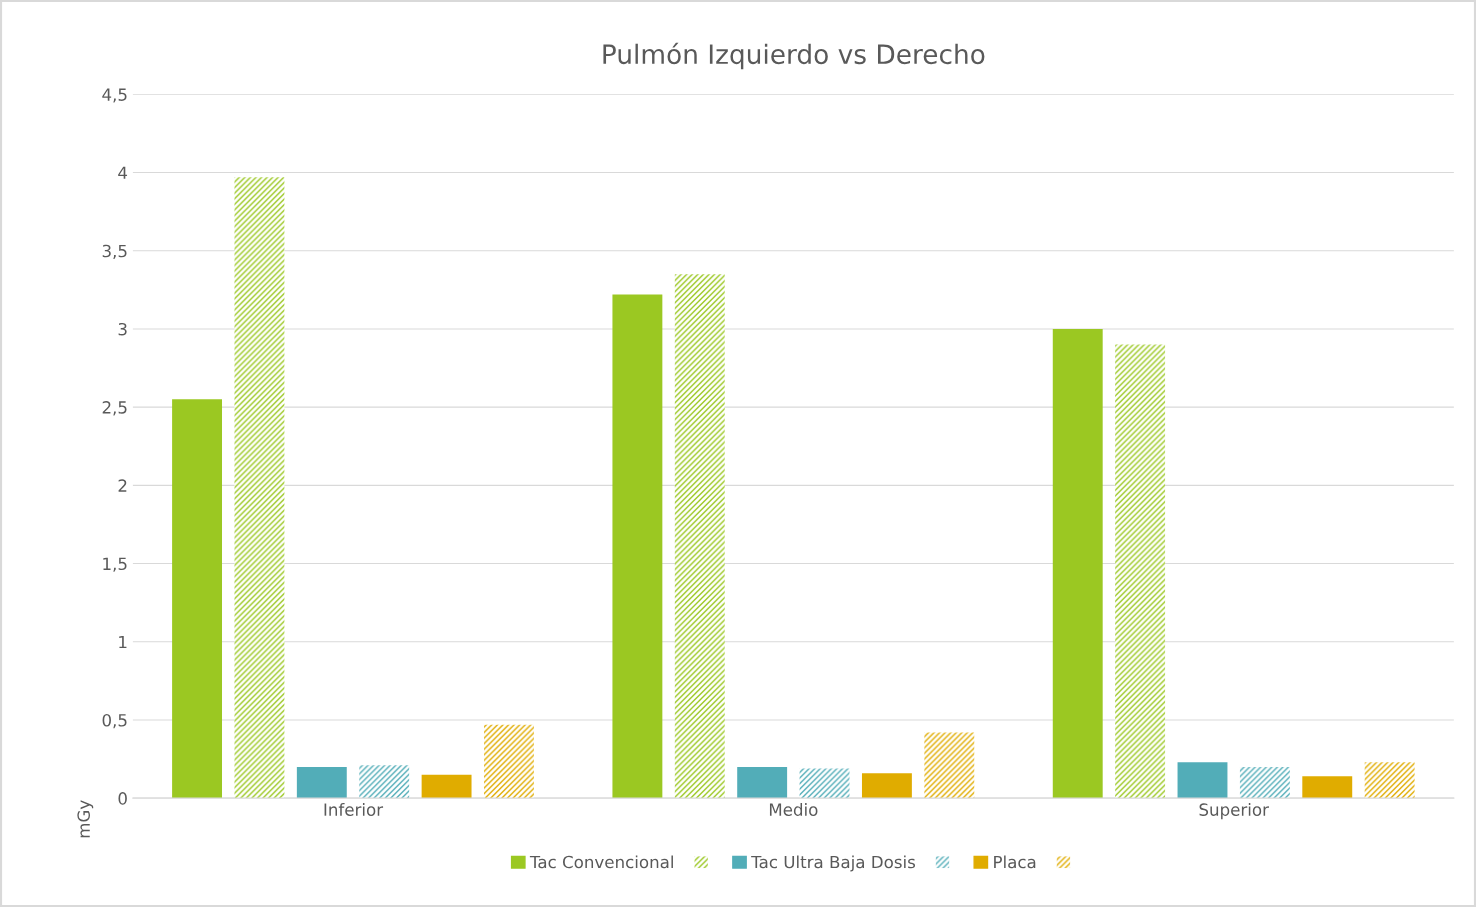 The image size is (1476, 907). What do you see at coordinates (123, 172) in the screenshot?
I see `y-tick-label: 4` at bounding box center [123, 172].